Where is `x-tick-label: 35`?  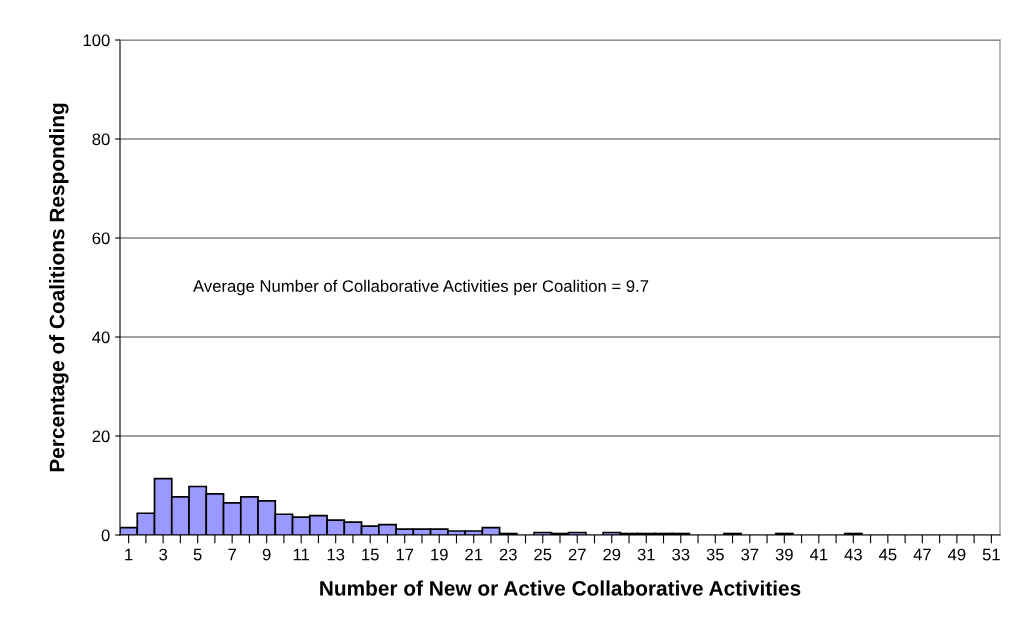 x-tick-label: 35 is located at coordinates (715, 554).